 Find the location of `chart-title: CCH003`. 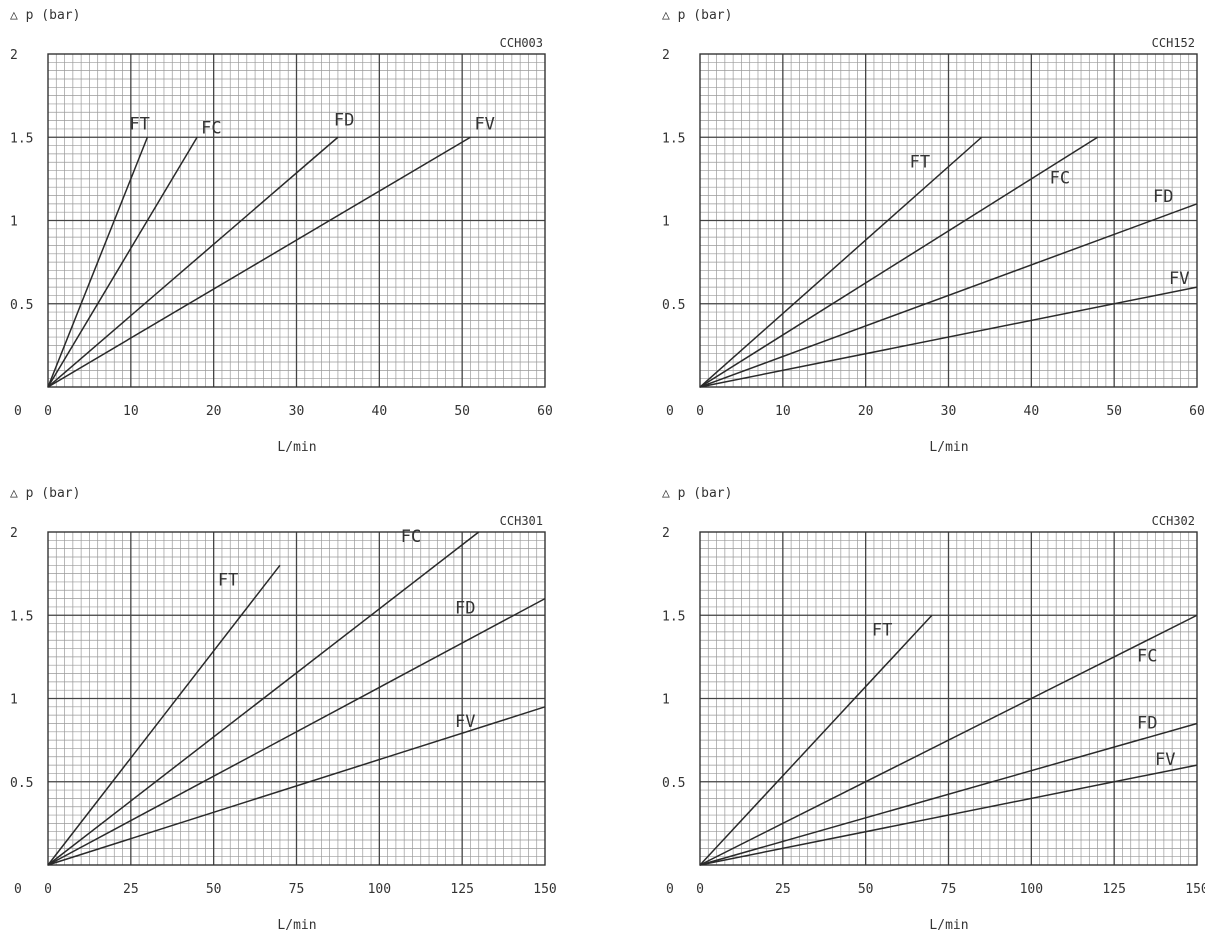

chart-title: CCH003 is located at coordinates (521, 43).